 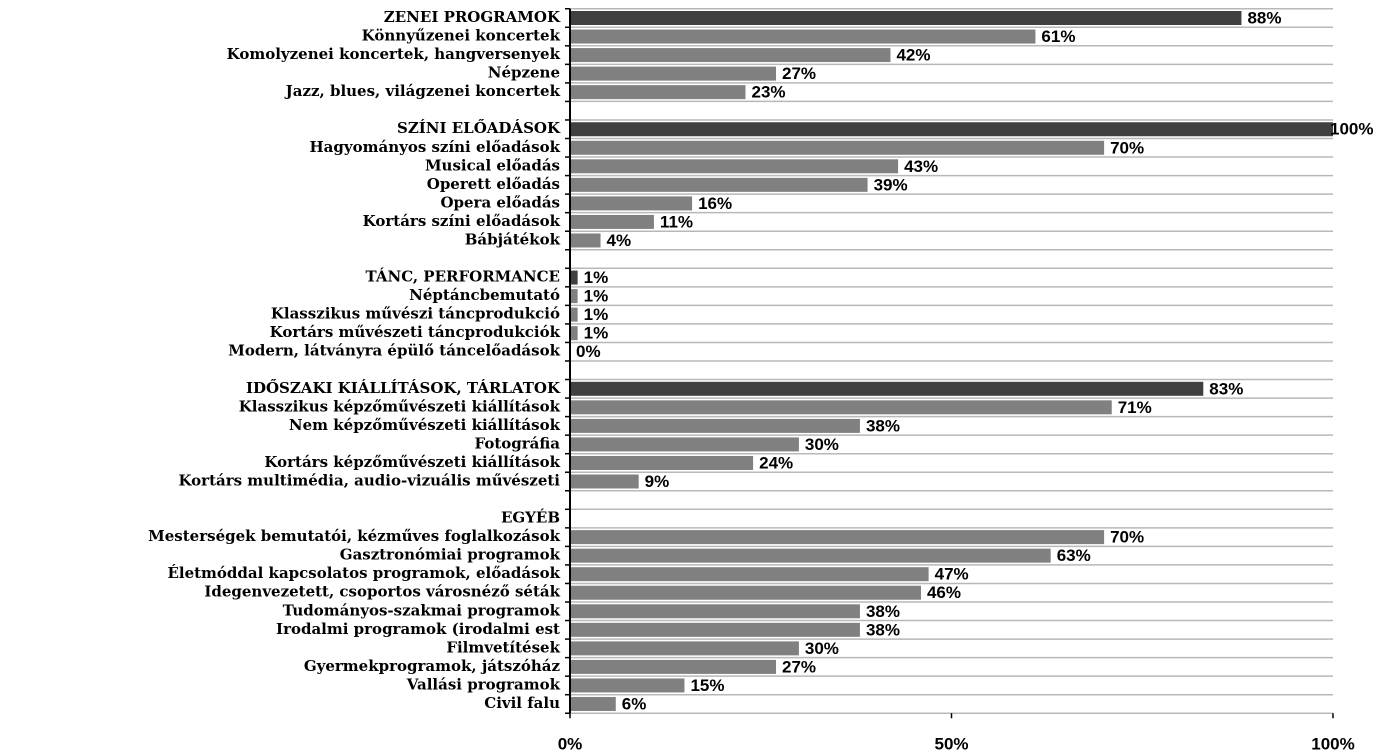 I want to click on category-label: Kortárs művészeti táncprodukciók, so click(x=415, y=332).